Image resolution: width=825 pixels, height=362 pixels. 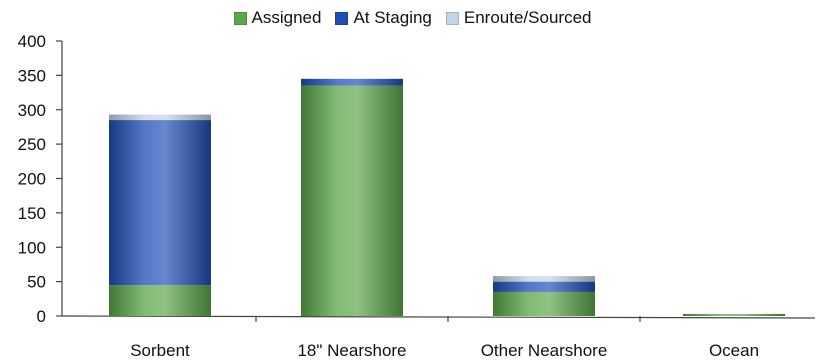 What do you see at coordinates (32, 213) in the screenshot?
I see `y-tick-label: 150` at bounding box center [32, 213].